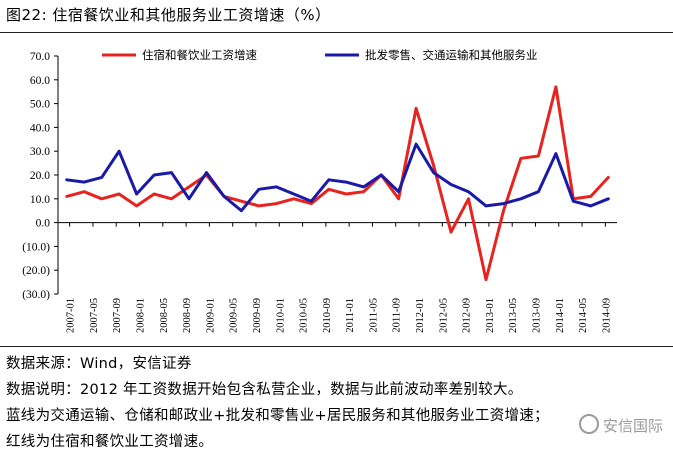  Describe the element at coordinates (560, 315) in the screenshot. I see `x-tick-label: 2014-01` at that location.